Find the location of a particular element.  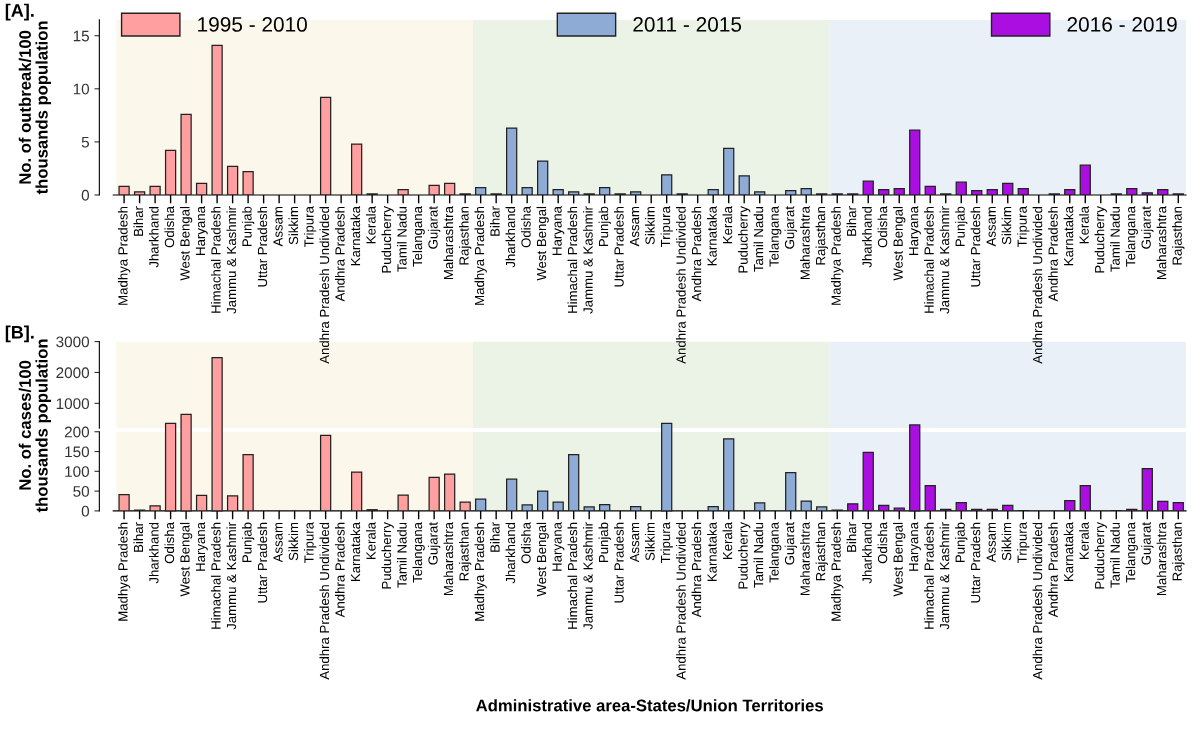

y-tick-label: 1000 is located at coordinates (73, 404).